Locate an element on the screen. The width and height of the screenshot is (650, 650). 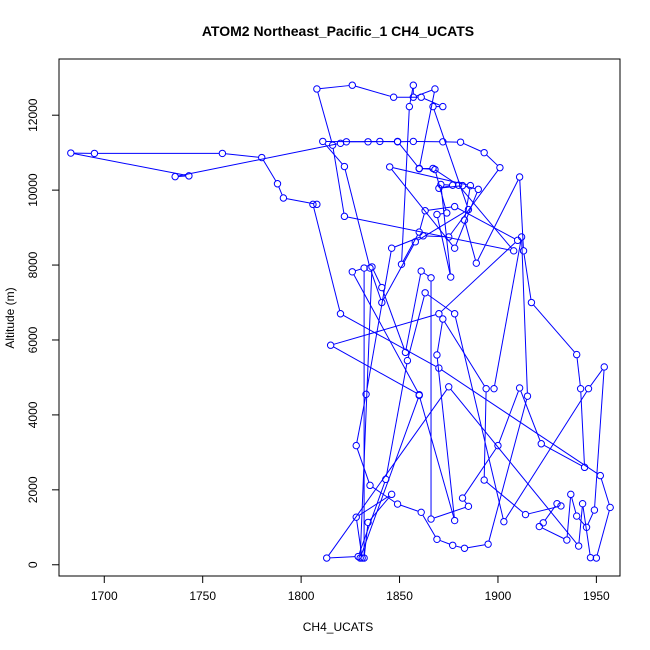
x-tick-label: 1750 is located at coordinates (202, 596).